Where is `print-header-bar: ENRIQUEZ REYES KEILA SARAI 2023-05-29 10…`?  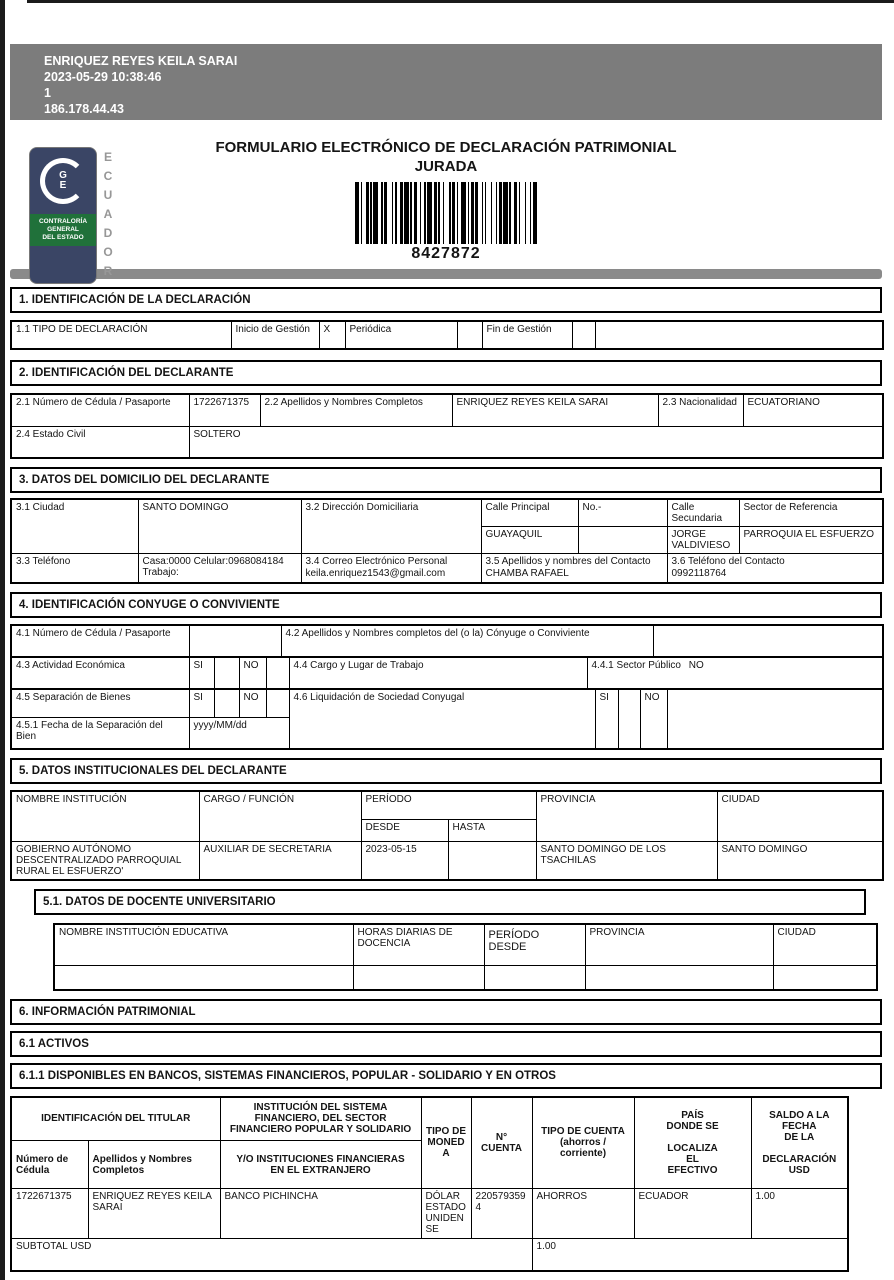
print-header-bar: ENRIQUEZ REYES KEILA SARAI 2023-05-29 10… is located at coordinates (446, 82).